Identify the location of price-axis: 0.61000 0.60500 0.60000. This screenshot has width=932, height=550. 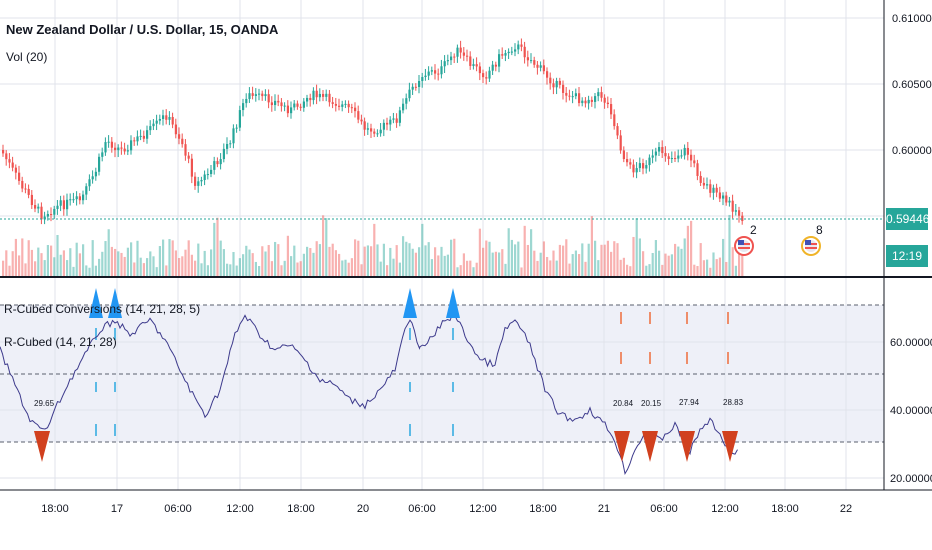
(912, 85).